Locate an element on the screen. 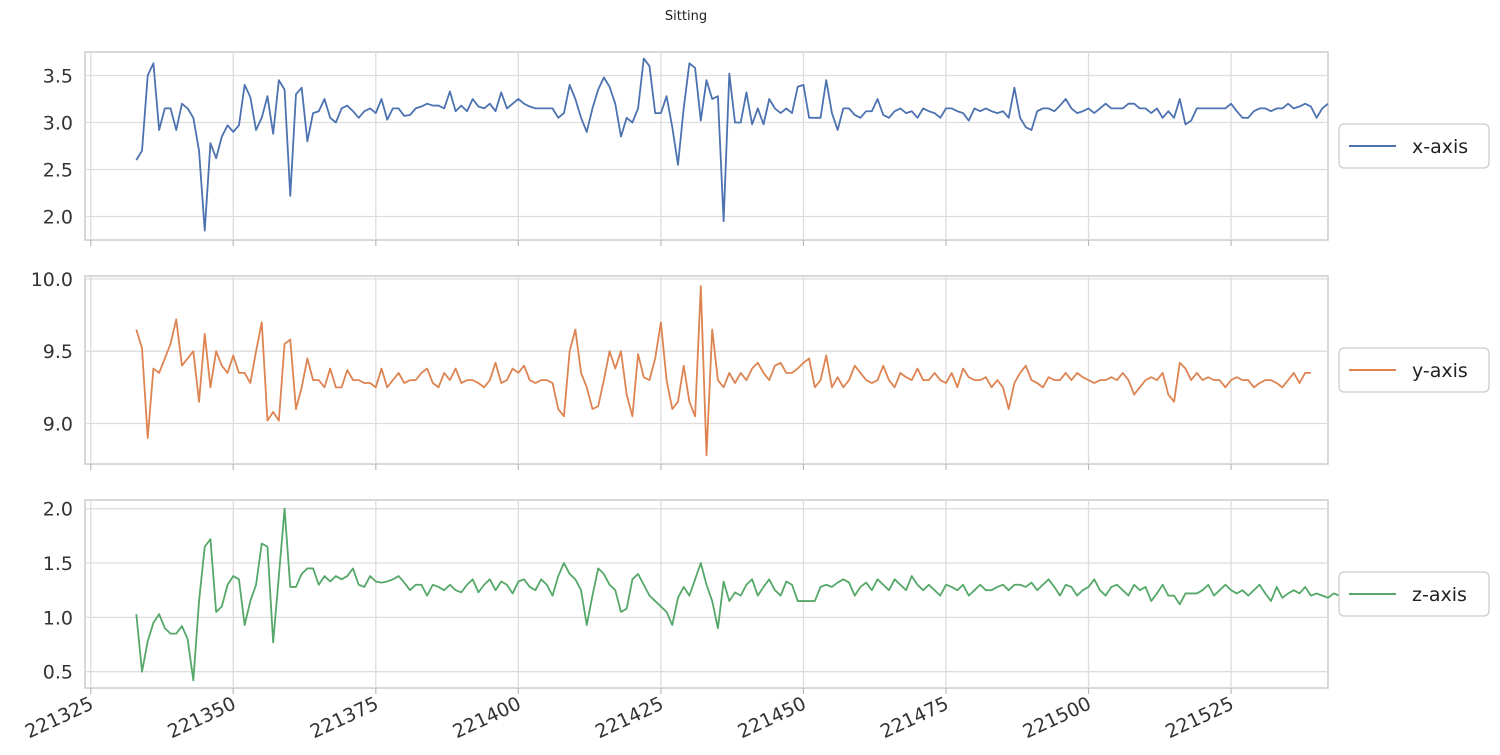 This screenshot has width=1500, height=755. x-tick-label: 221325 is located at coordinates (59, 718).